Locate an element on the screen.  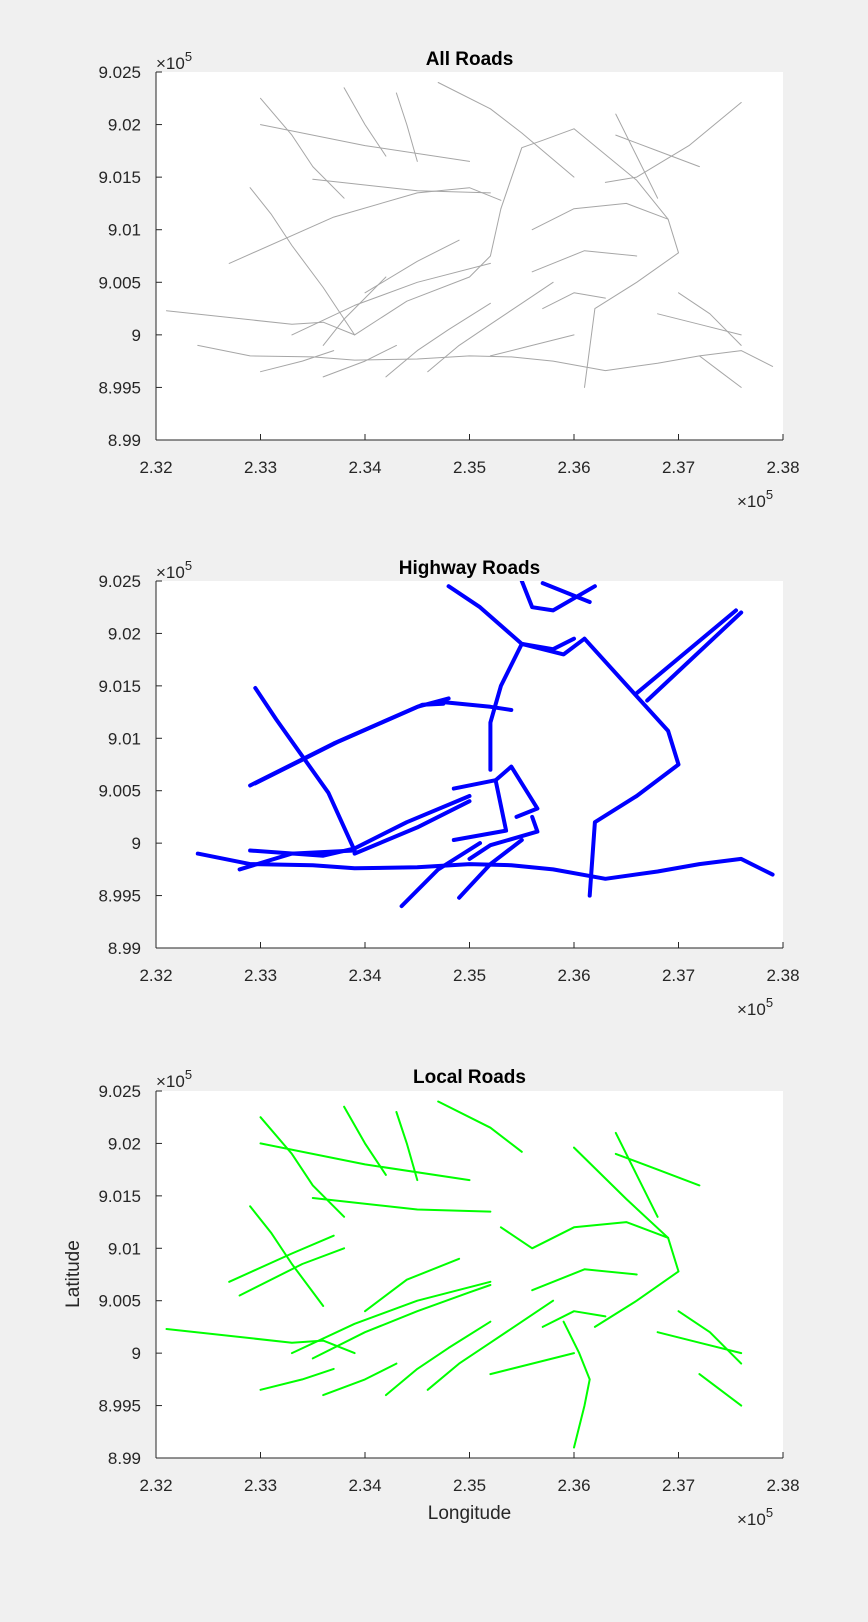
series-group-highway-roads is located at coordinates (485, 745).